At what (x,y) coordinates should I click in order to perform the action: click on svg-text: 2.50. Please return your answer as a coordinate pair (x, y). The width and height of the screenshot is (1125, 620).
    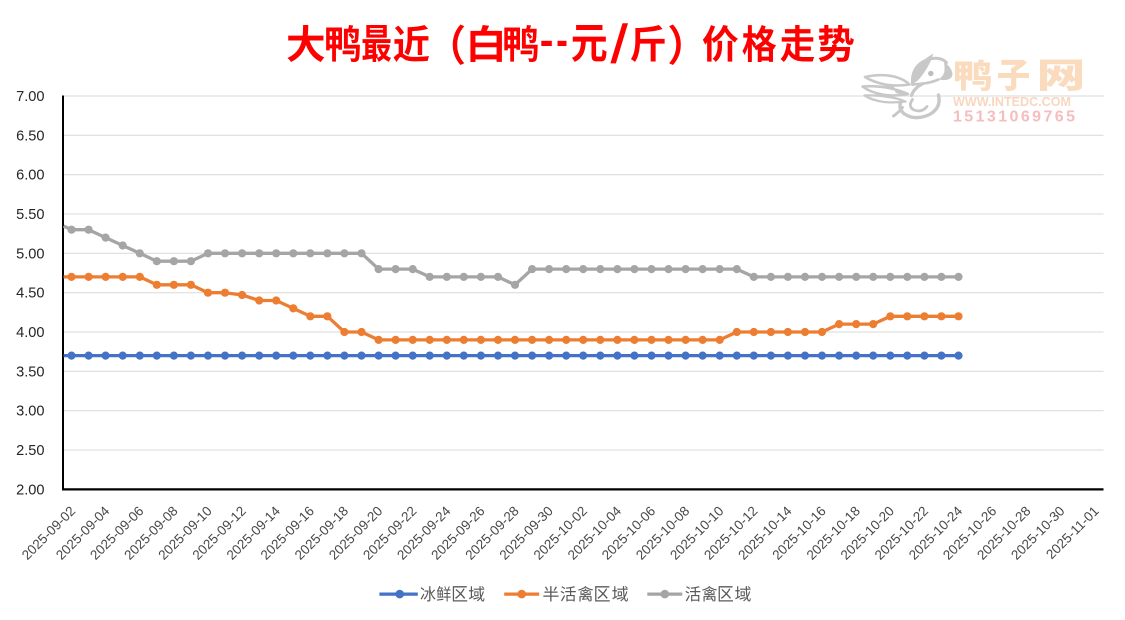
    Looking at the image, I should click on (30, 451).